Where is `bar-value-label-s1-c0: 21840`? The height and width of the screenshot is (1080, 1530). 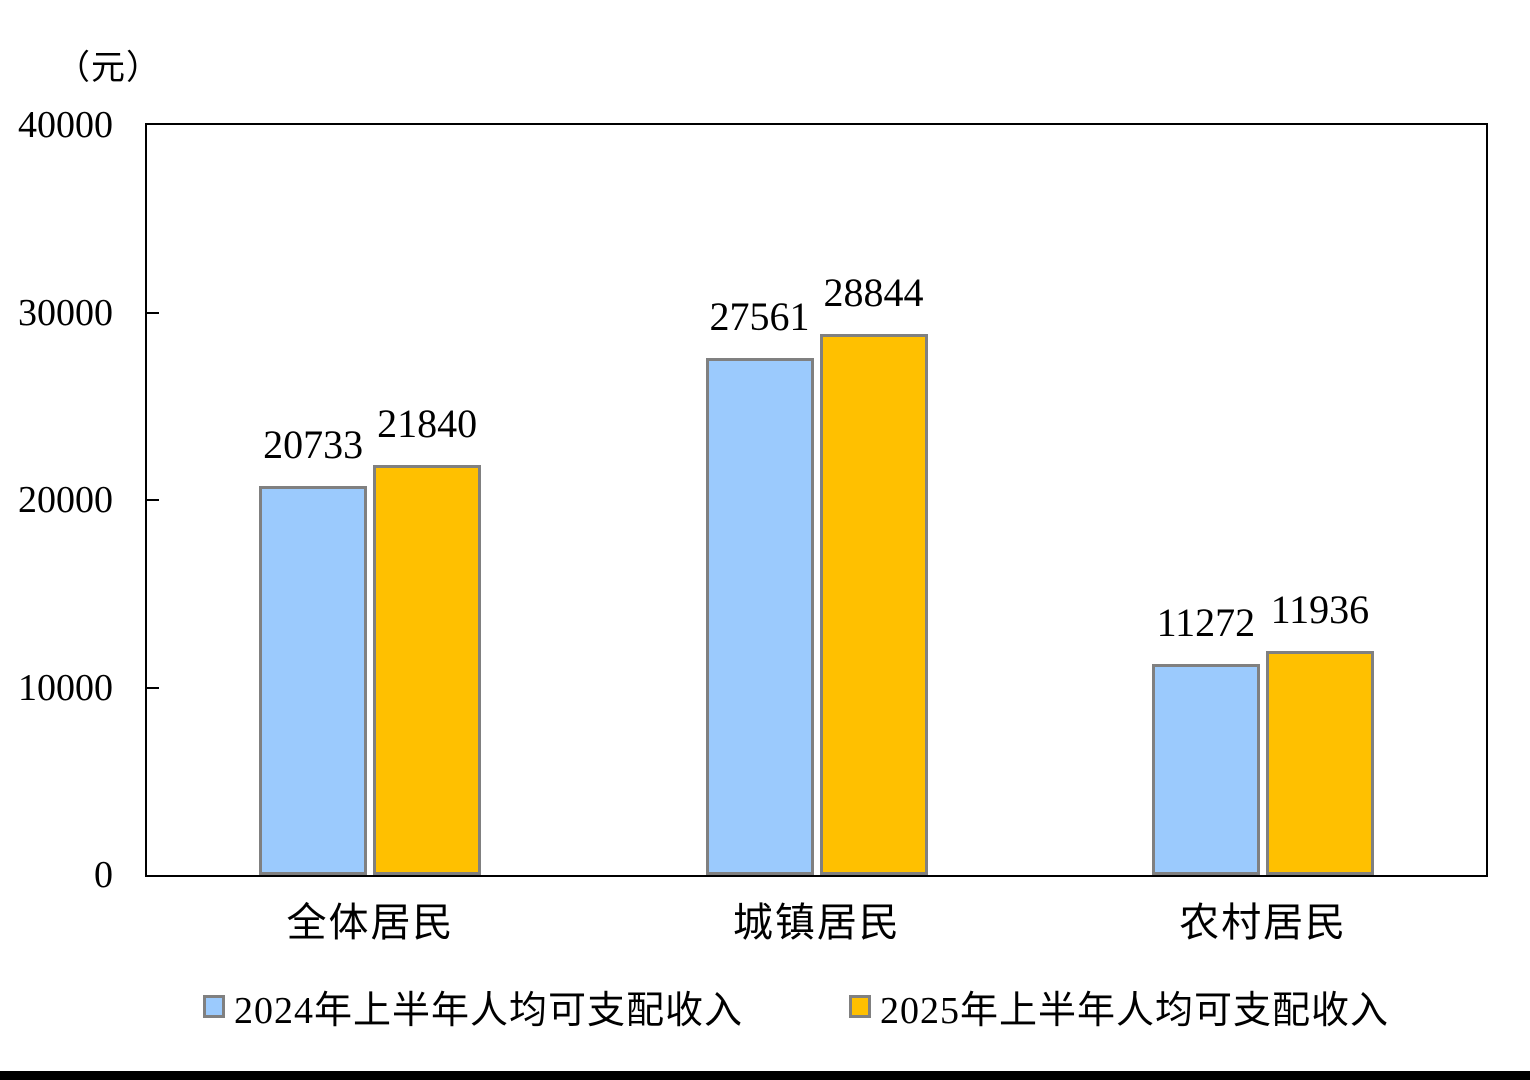
bar-value-label-s1-c0: 21840 is located at coordinates (427, 423).